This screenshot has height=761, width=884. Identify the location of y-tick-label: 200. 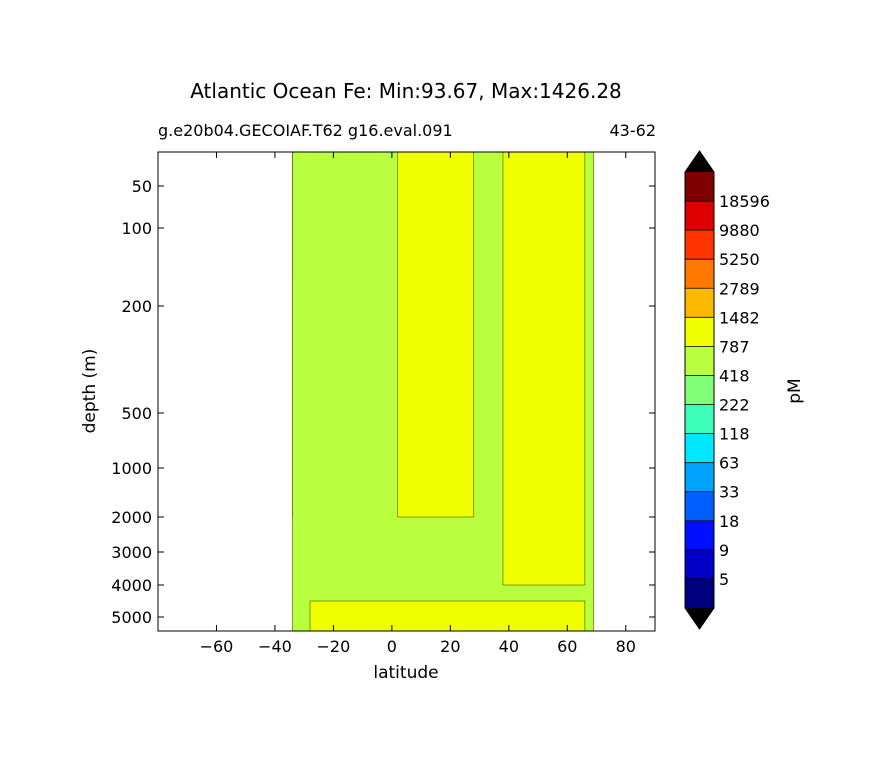
(136, 306).